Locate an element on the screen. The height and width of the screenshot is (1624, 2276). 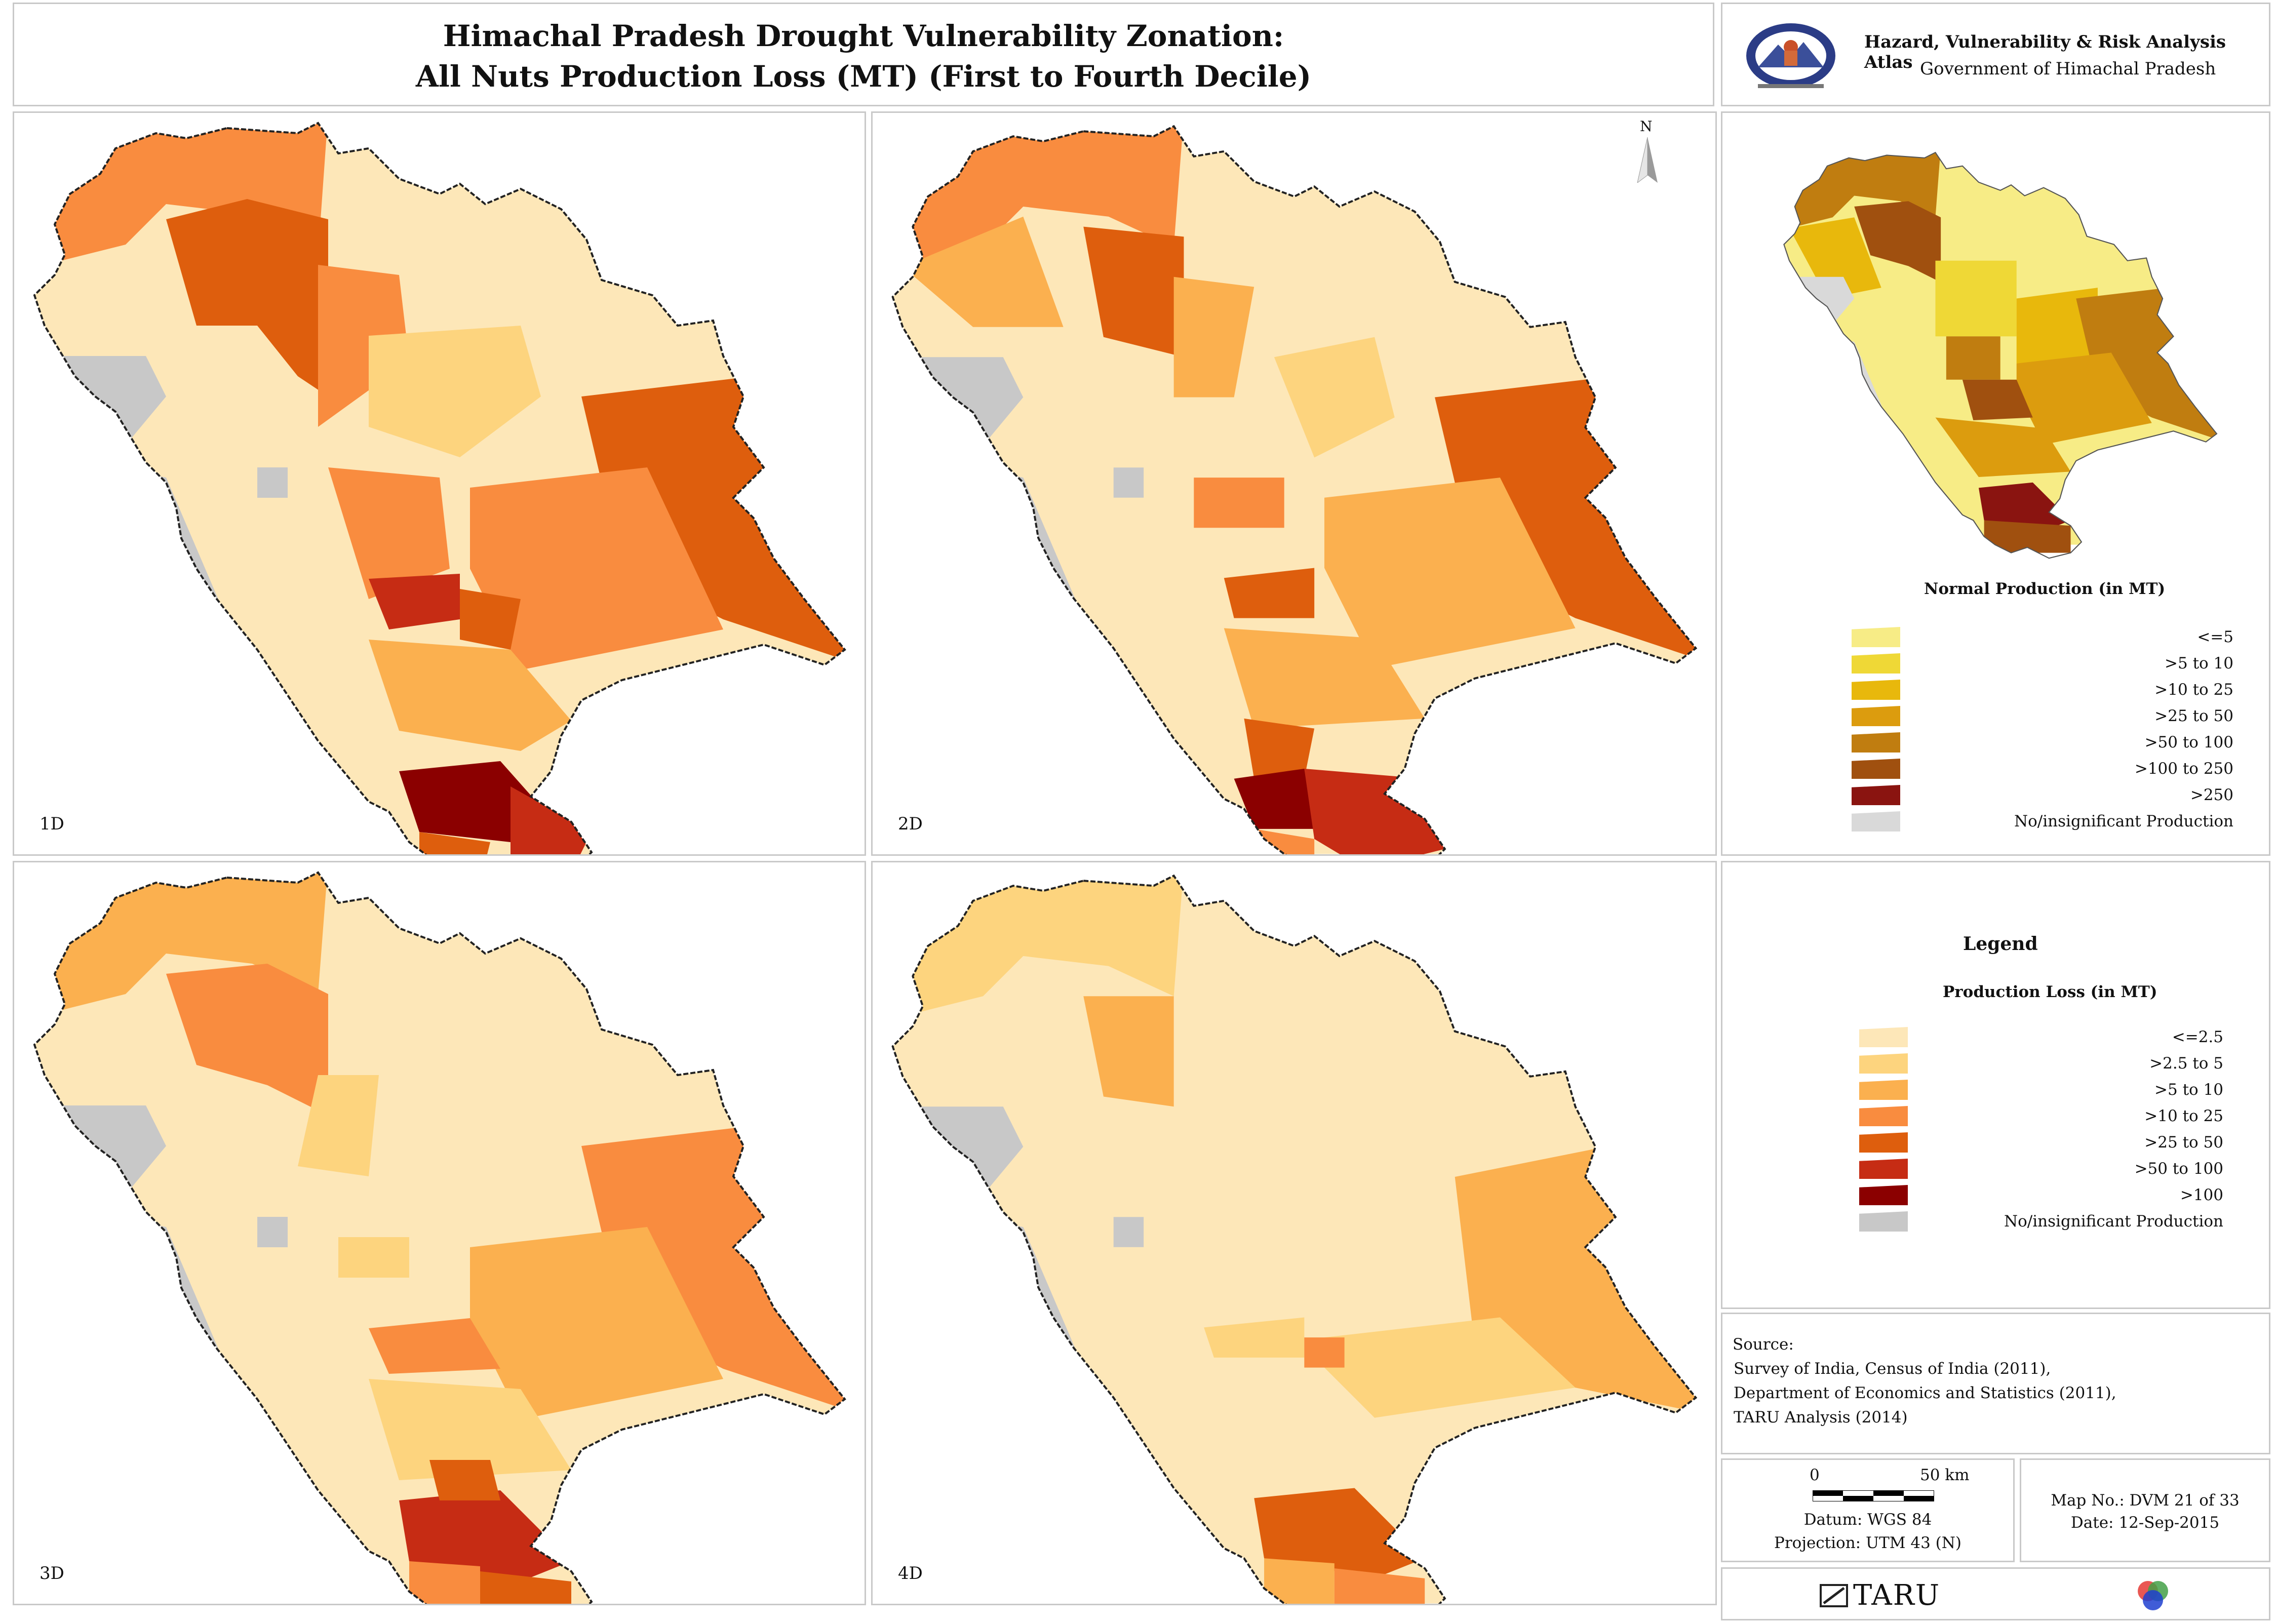
normal-label: >25 to 50 is located at coordinates (2193, 716).